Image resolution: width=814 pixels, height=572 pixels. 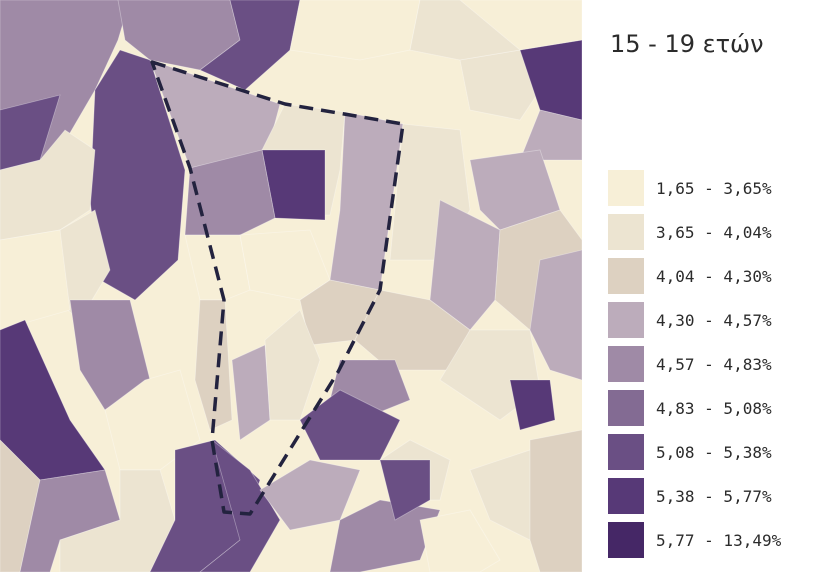 I want to click on legend-item: 1,65 - 3,65%, so click(x=690, y=188).